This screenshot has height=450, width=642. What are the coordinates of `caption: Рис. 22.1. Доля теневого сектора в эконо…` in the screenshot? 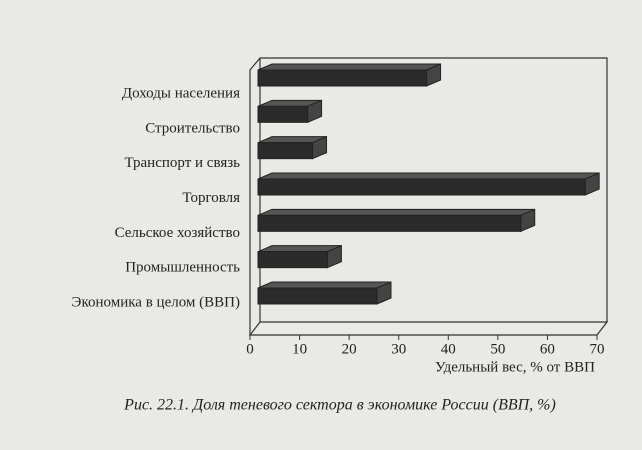 It's located at (339, 405).